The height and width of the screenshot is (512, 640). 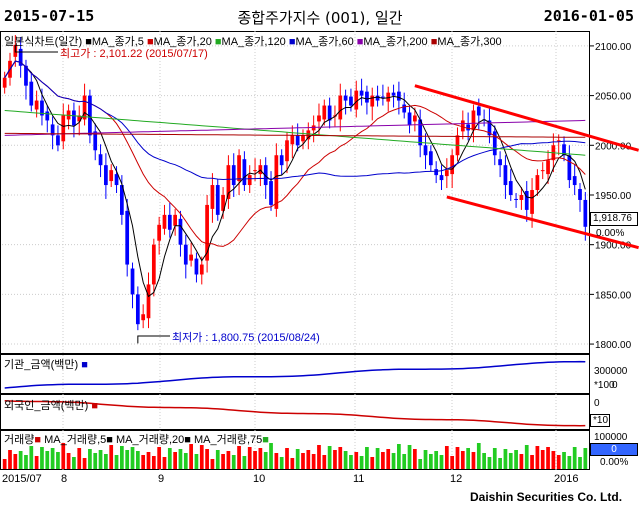 I want to click on low-pointer, so click(x=153, y=339).